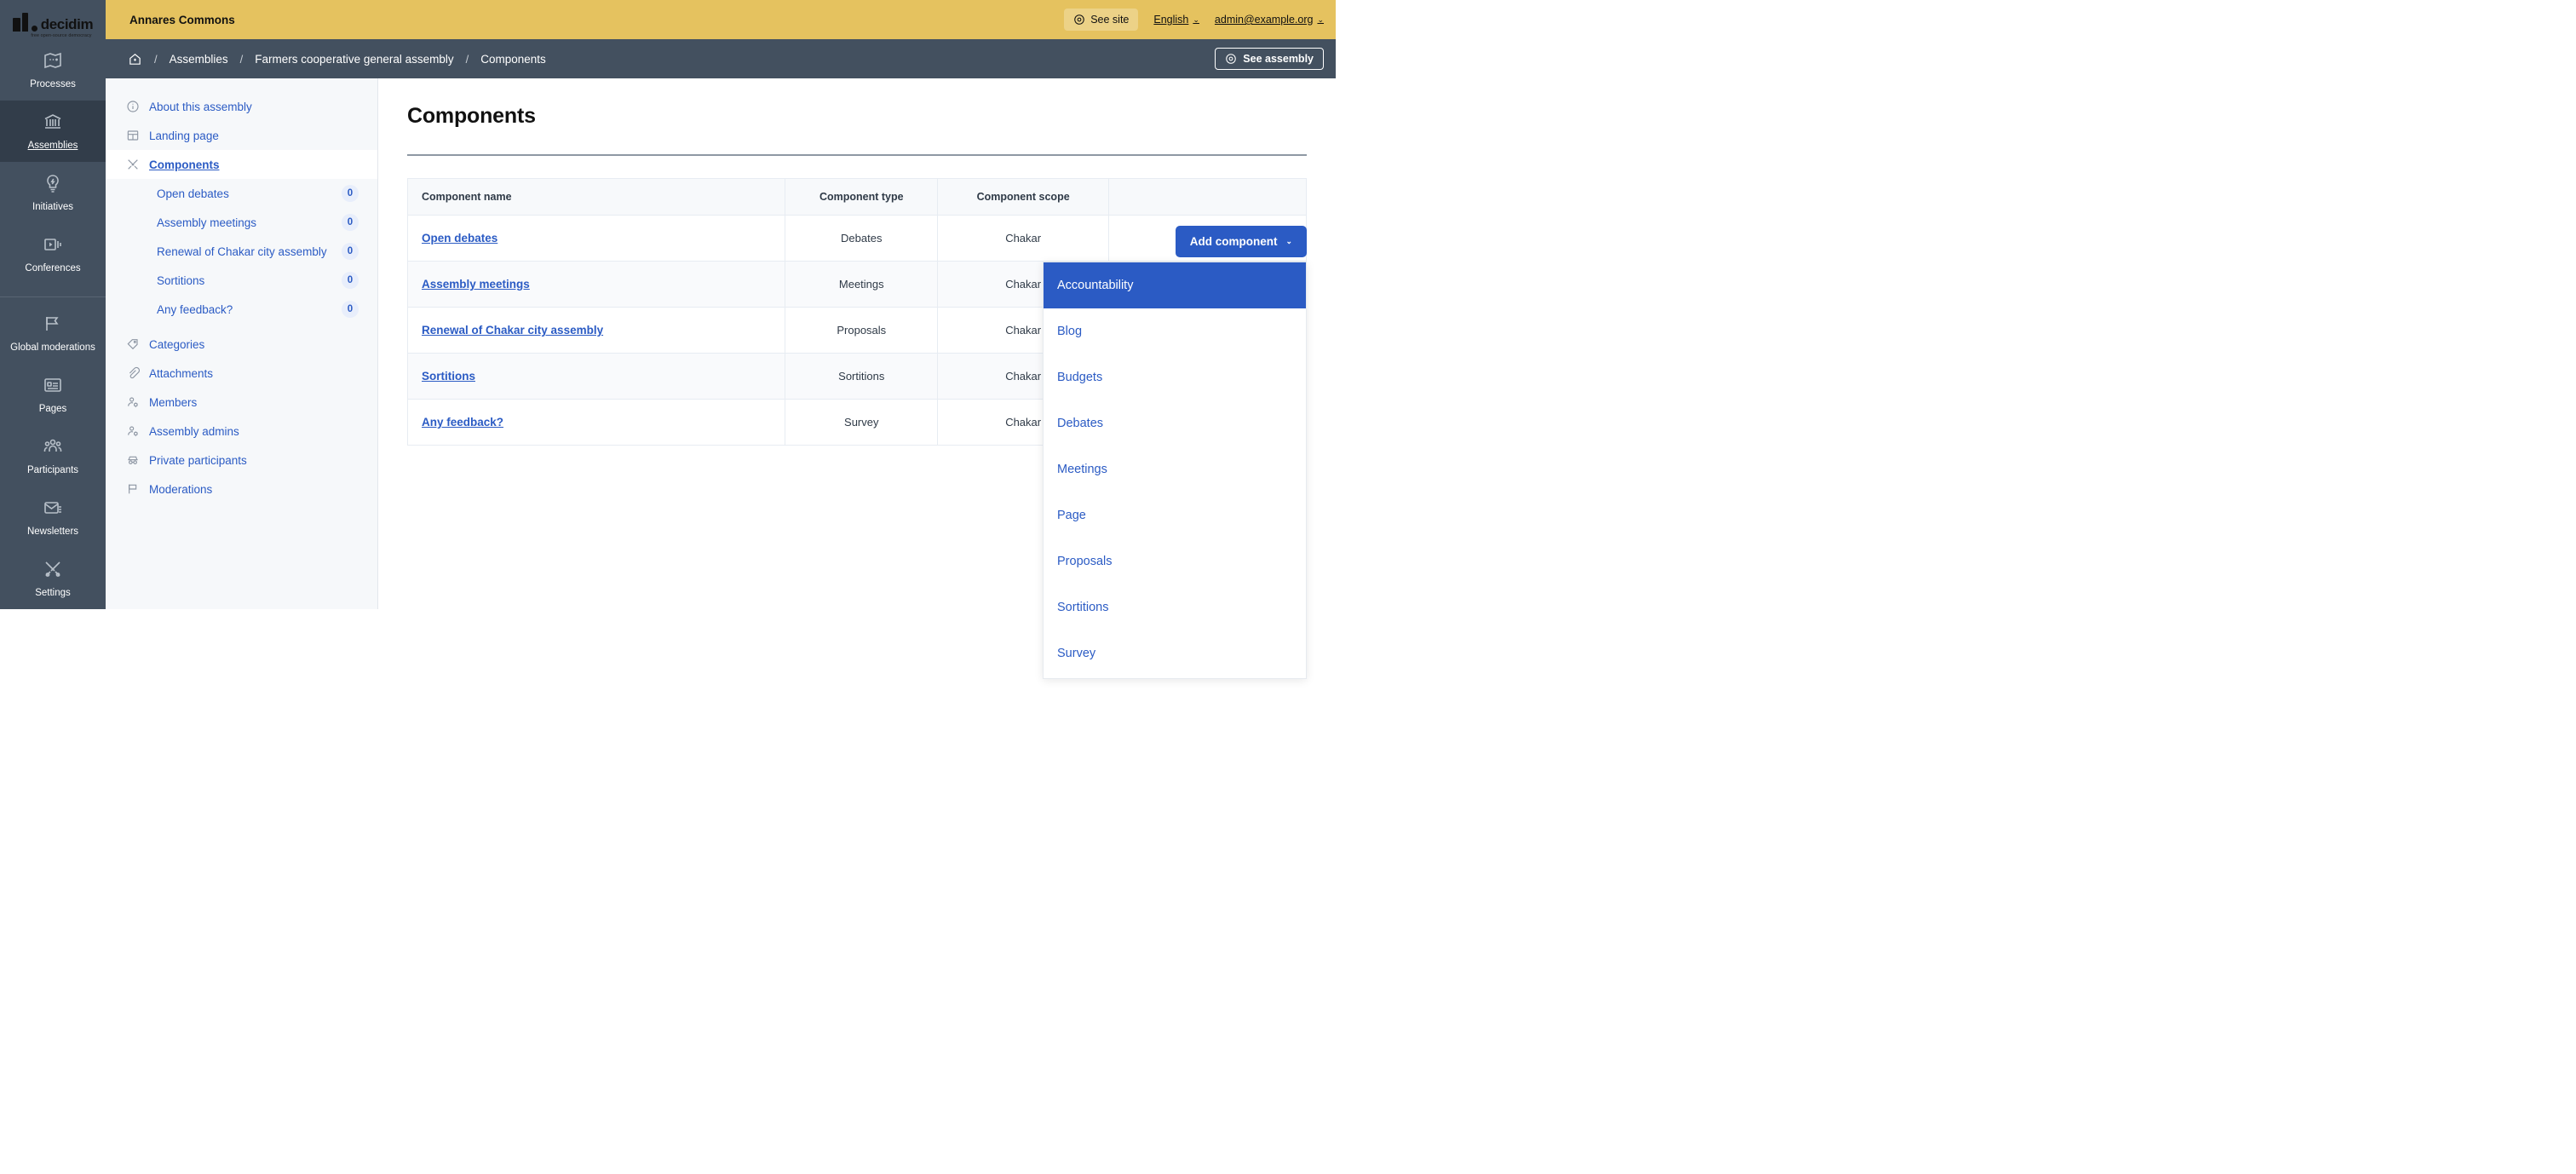  I want to click on breadcrumb-item-assemblies: Assemblies, so click(199, 59).